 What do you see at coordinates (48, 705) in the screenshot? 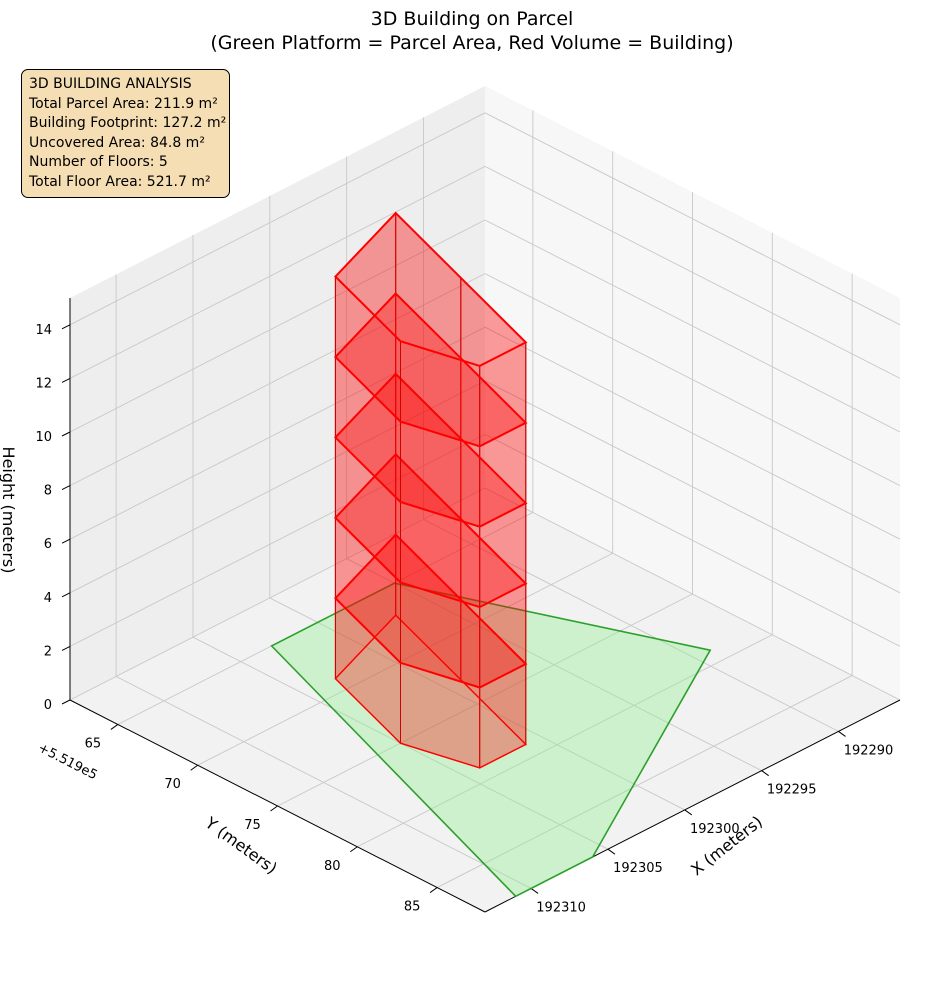
I see `z-tick-label: 0` at bounding box center [48, 705].